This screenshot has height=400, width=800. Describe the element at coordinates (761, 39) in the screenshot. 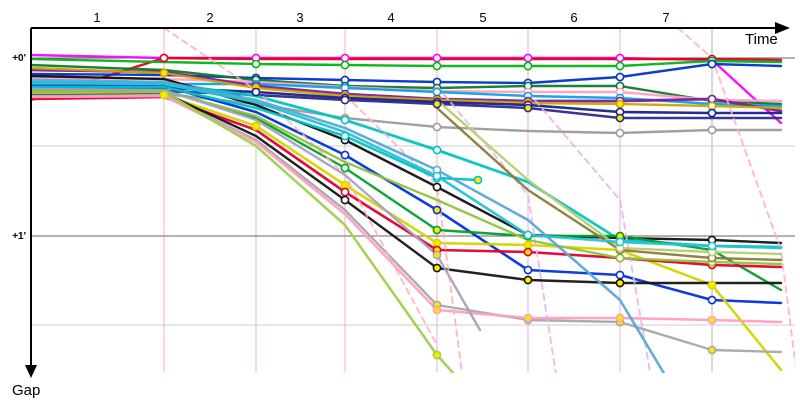

I see `x-axis-title: Time` at that location.